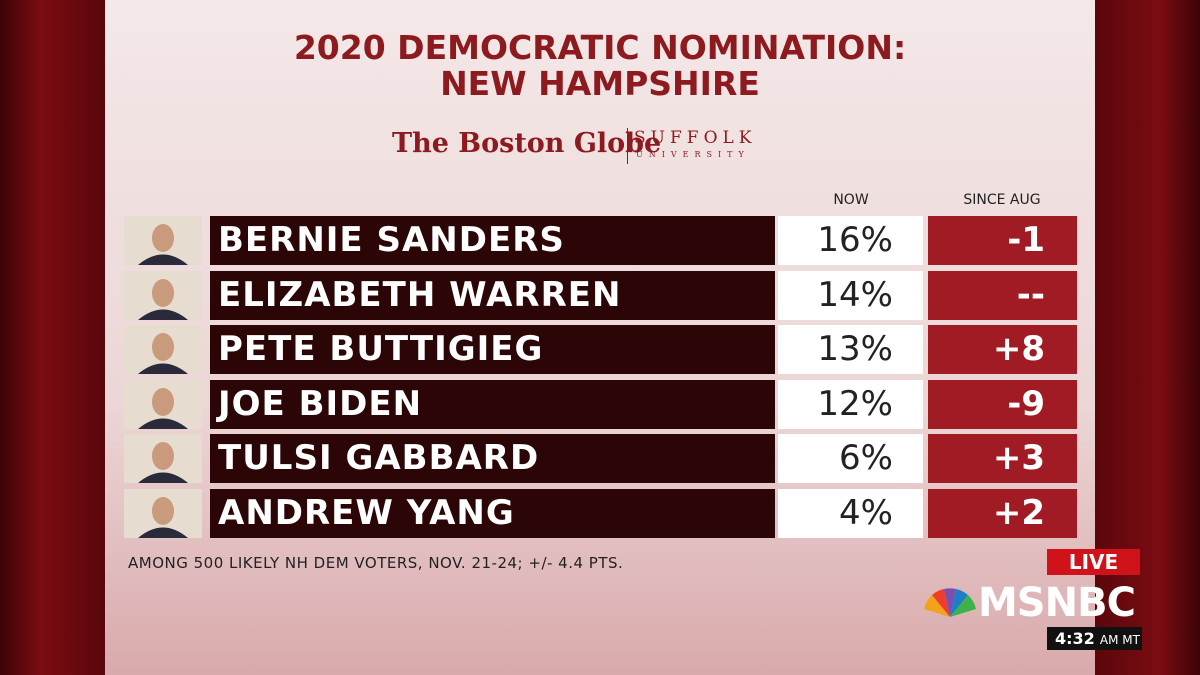  I want to click on now-value: 16%, so click(850, 240).